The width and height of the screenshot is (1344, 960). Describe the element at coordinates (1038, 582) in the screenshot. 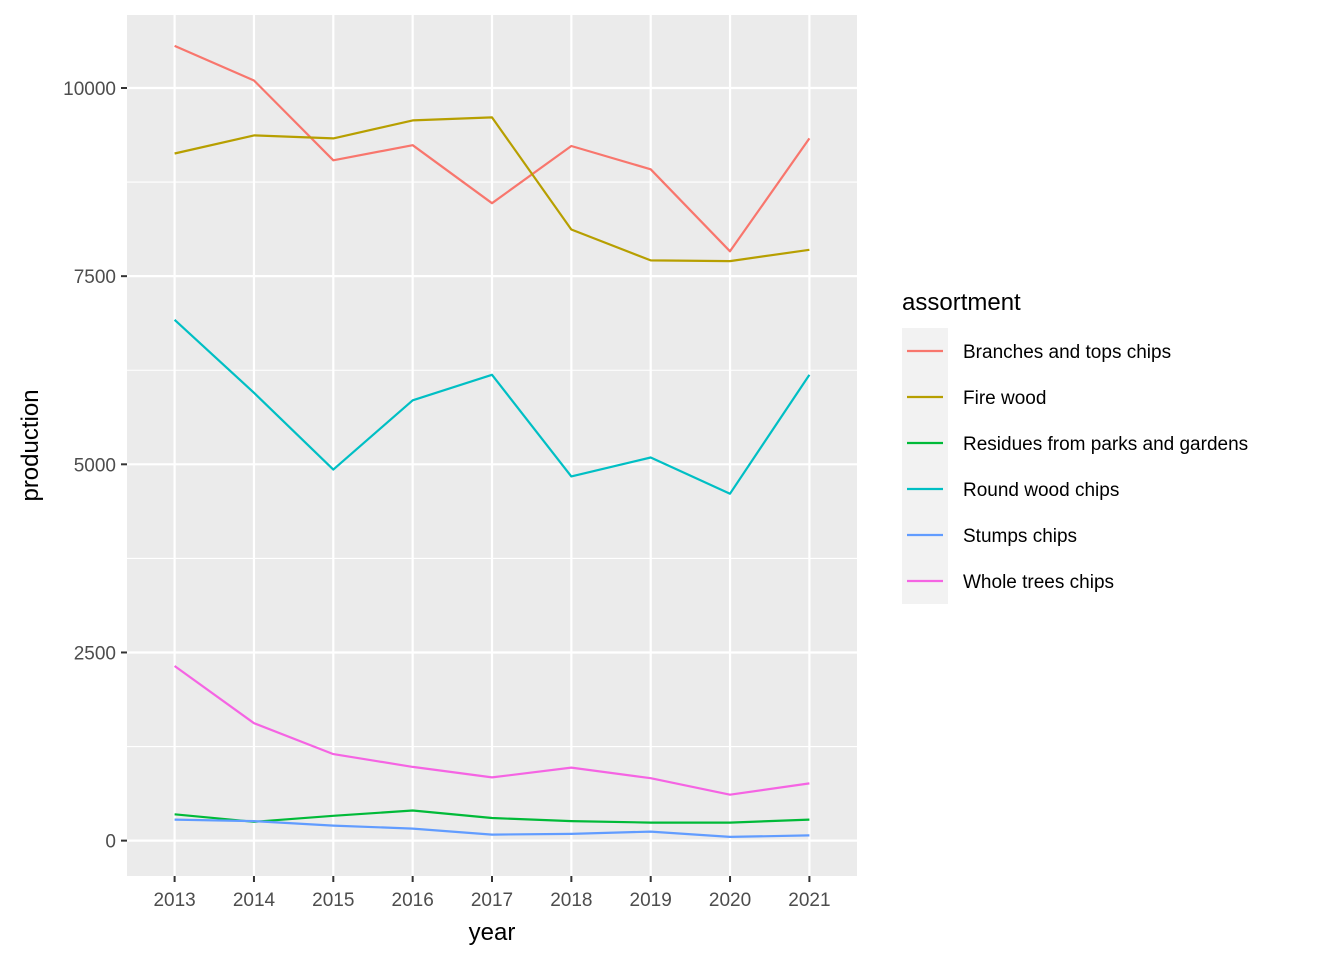

I see `legend-label: Whole trees chips` at that location.